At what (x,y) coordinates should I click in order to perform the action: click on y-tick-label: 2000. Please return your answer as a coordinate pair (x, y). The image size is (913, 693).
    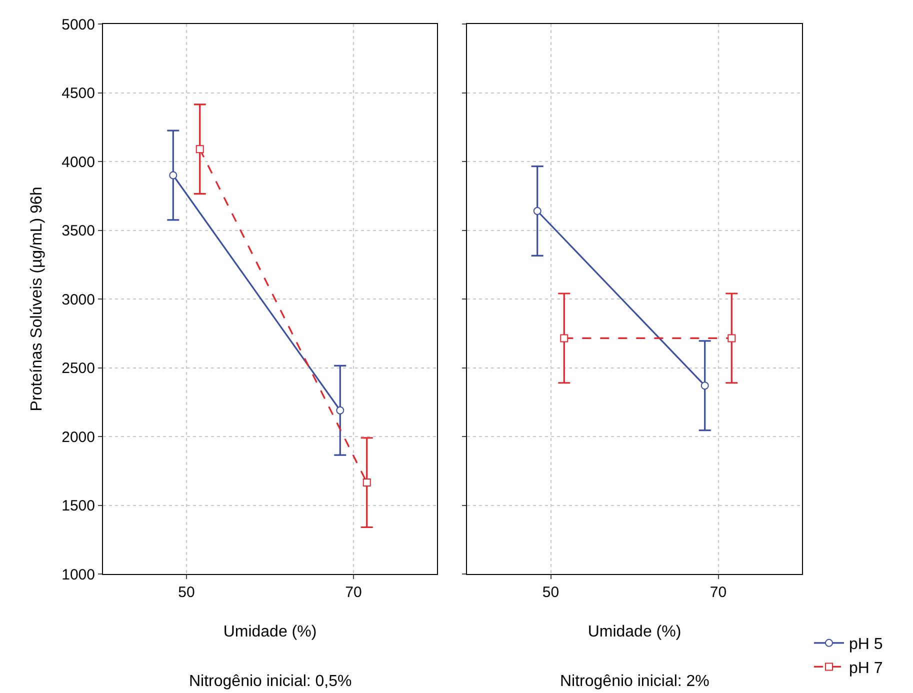
    Looking at the image, I should click on (78, 437).